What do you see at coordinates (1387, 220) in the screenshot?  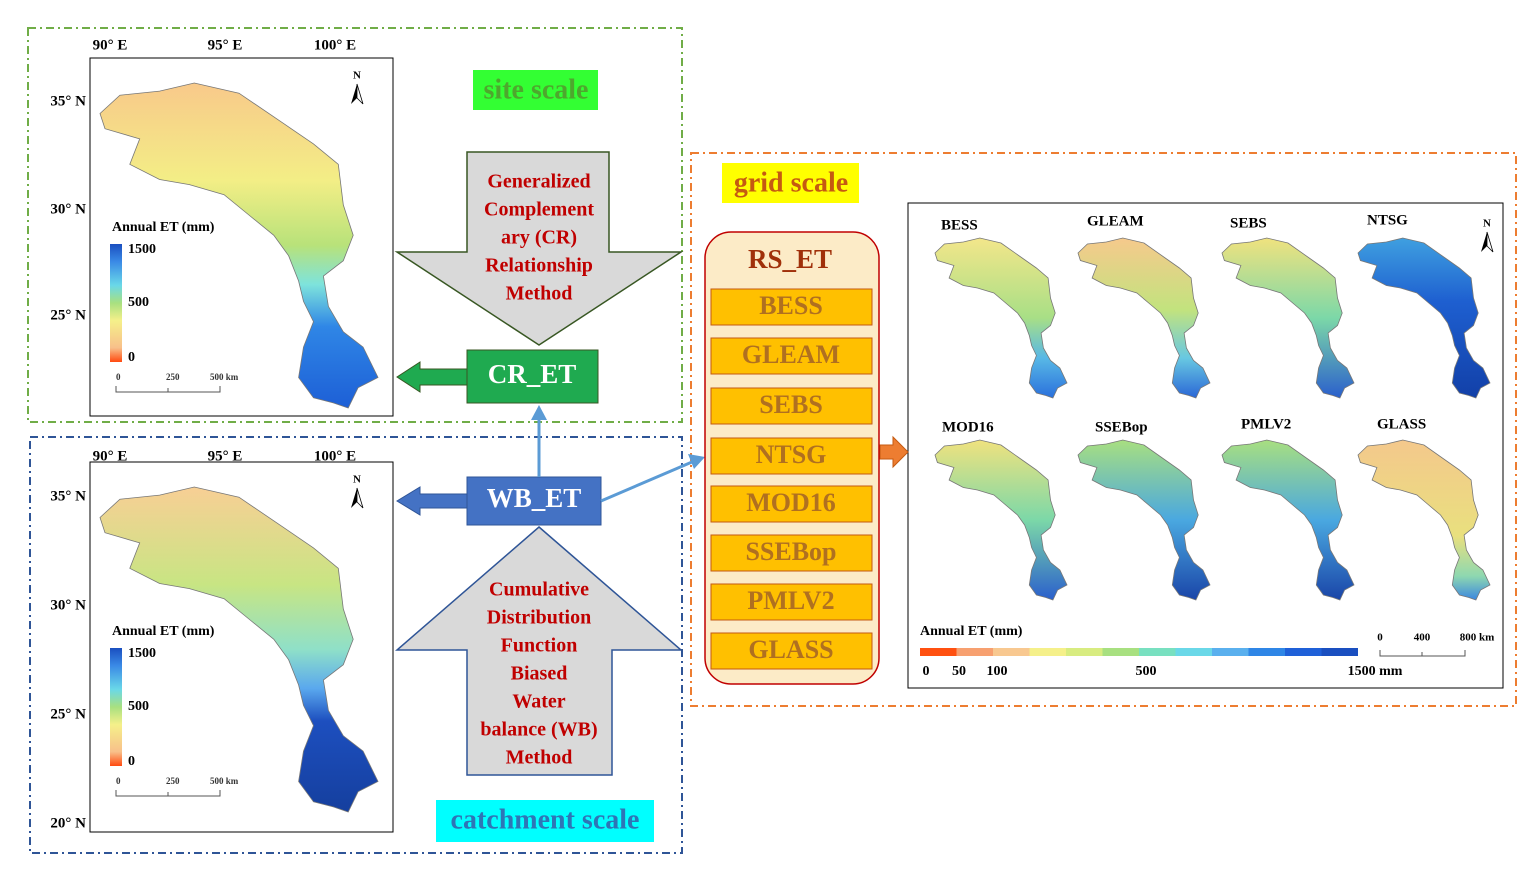 I see `map-name: NTSG` at bounding box center [1387, 220].